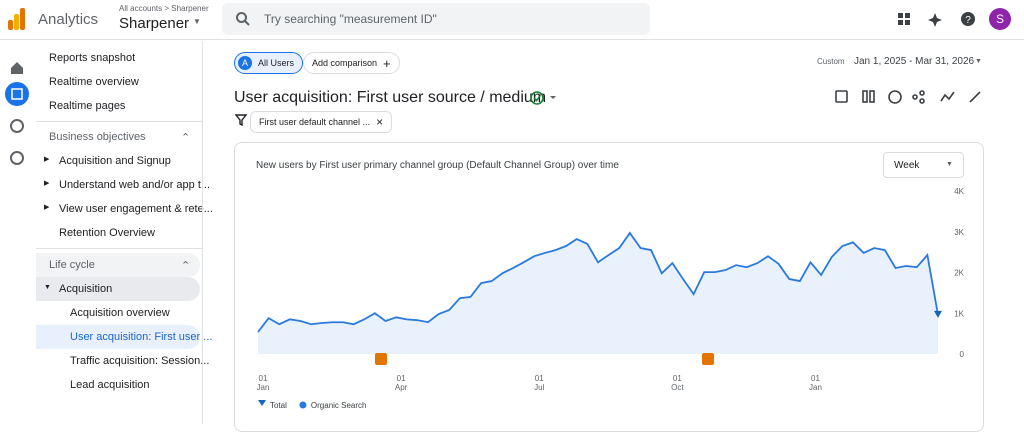 The image size is (1024, 432). Describe the element at coordinates (120, 313) in the screenshot. I see `nav-subitem: Acquisition overview` at that location.